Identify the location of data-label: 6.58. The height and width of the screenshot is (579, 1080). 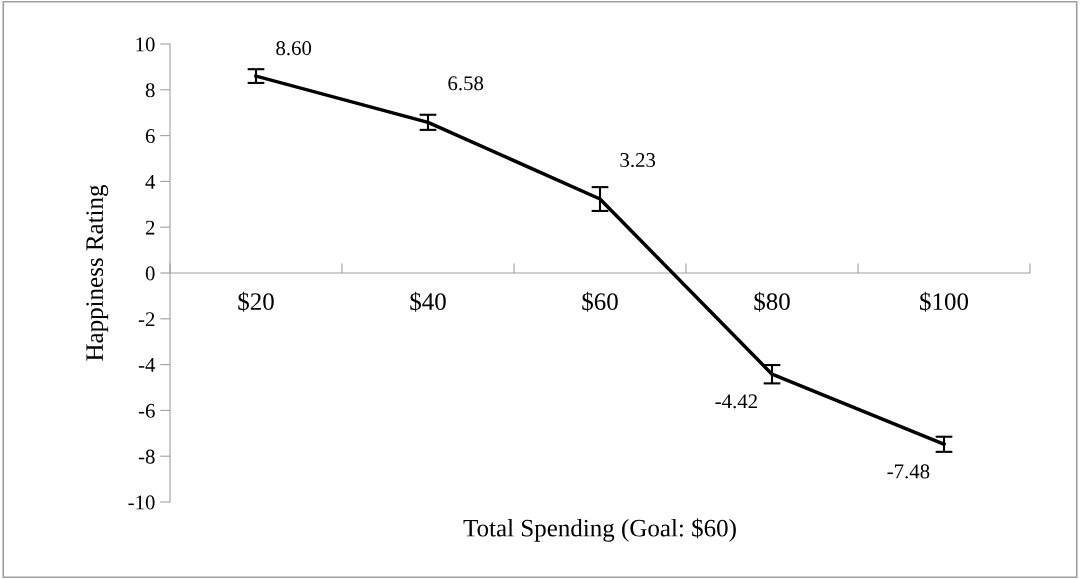
(466, 83).